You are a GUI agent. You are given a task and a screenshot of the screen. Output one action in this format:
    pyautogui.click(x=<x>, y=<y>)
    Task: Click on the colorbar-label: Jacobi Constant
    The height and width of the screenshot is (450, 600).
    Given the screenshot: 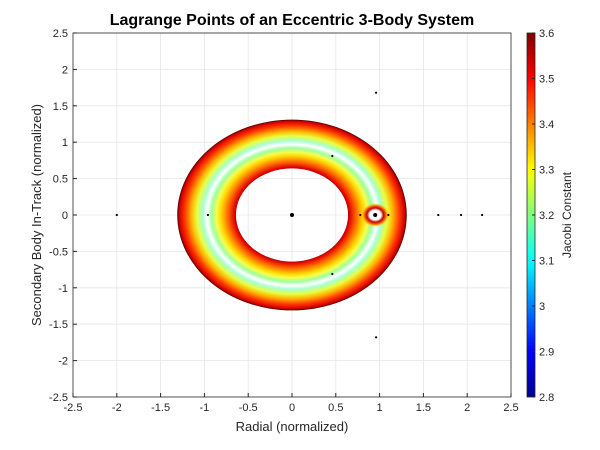 What is the action you would take?
    pyautogui.click(x=567, y=214)
    